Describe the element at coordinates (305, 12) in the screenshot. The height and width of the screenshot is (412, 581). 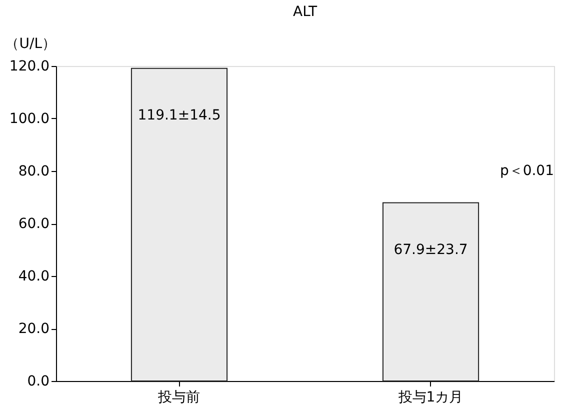
I see `chart-title: ALT` at that location.